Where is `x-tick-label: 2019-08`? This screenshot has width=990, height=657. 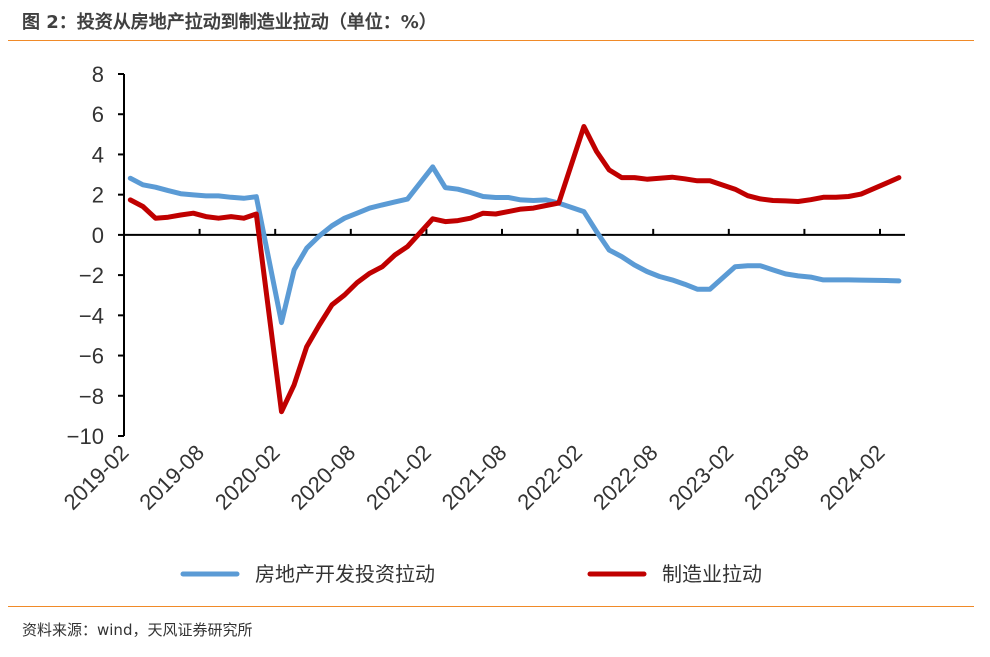
x-tick-label: 2019-08 is located at coordinates (171, 477).